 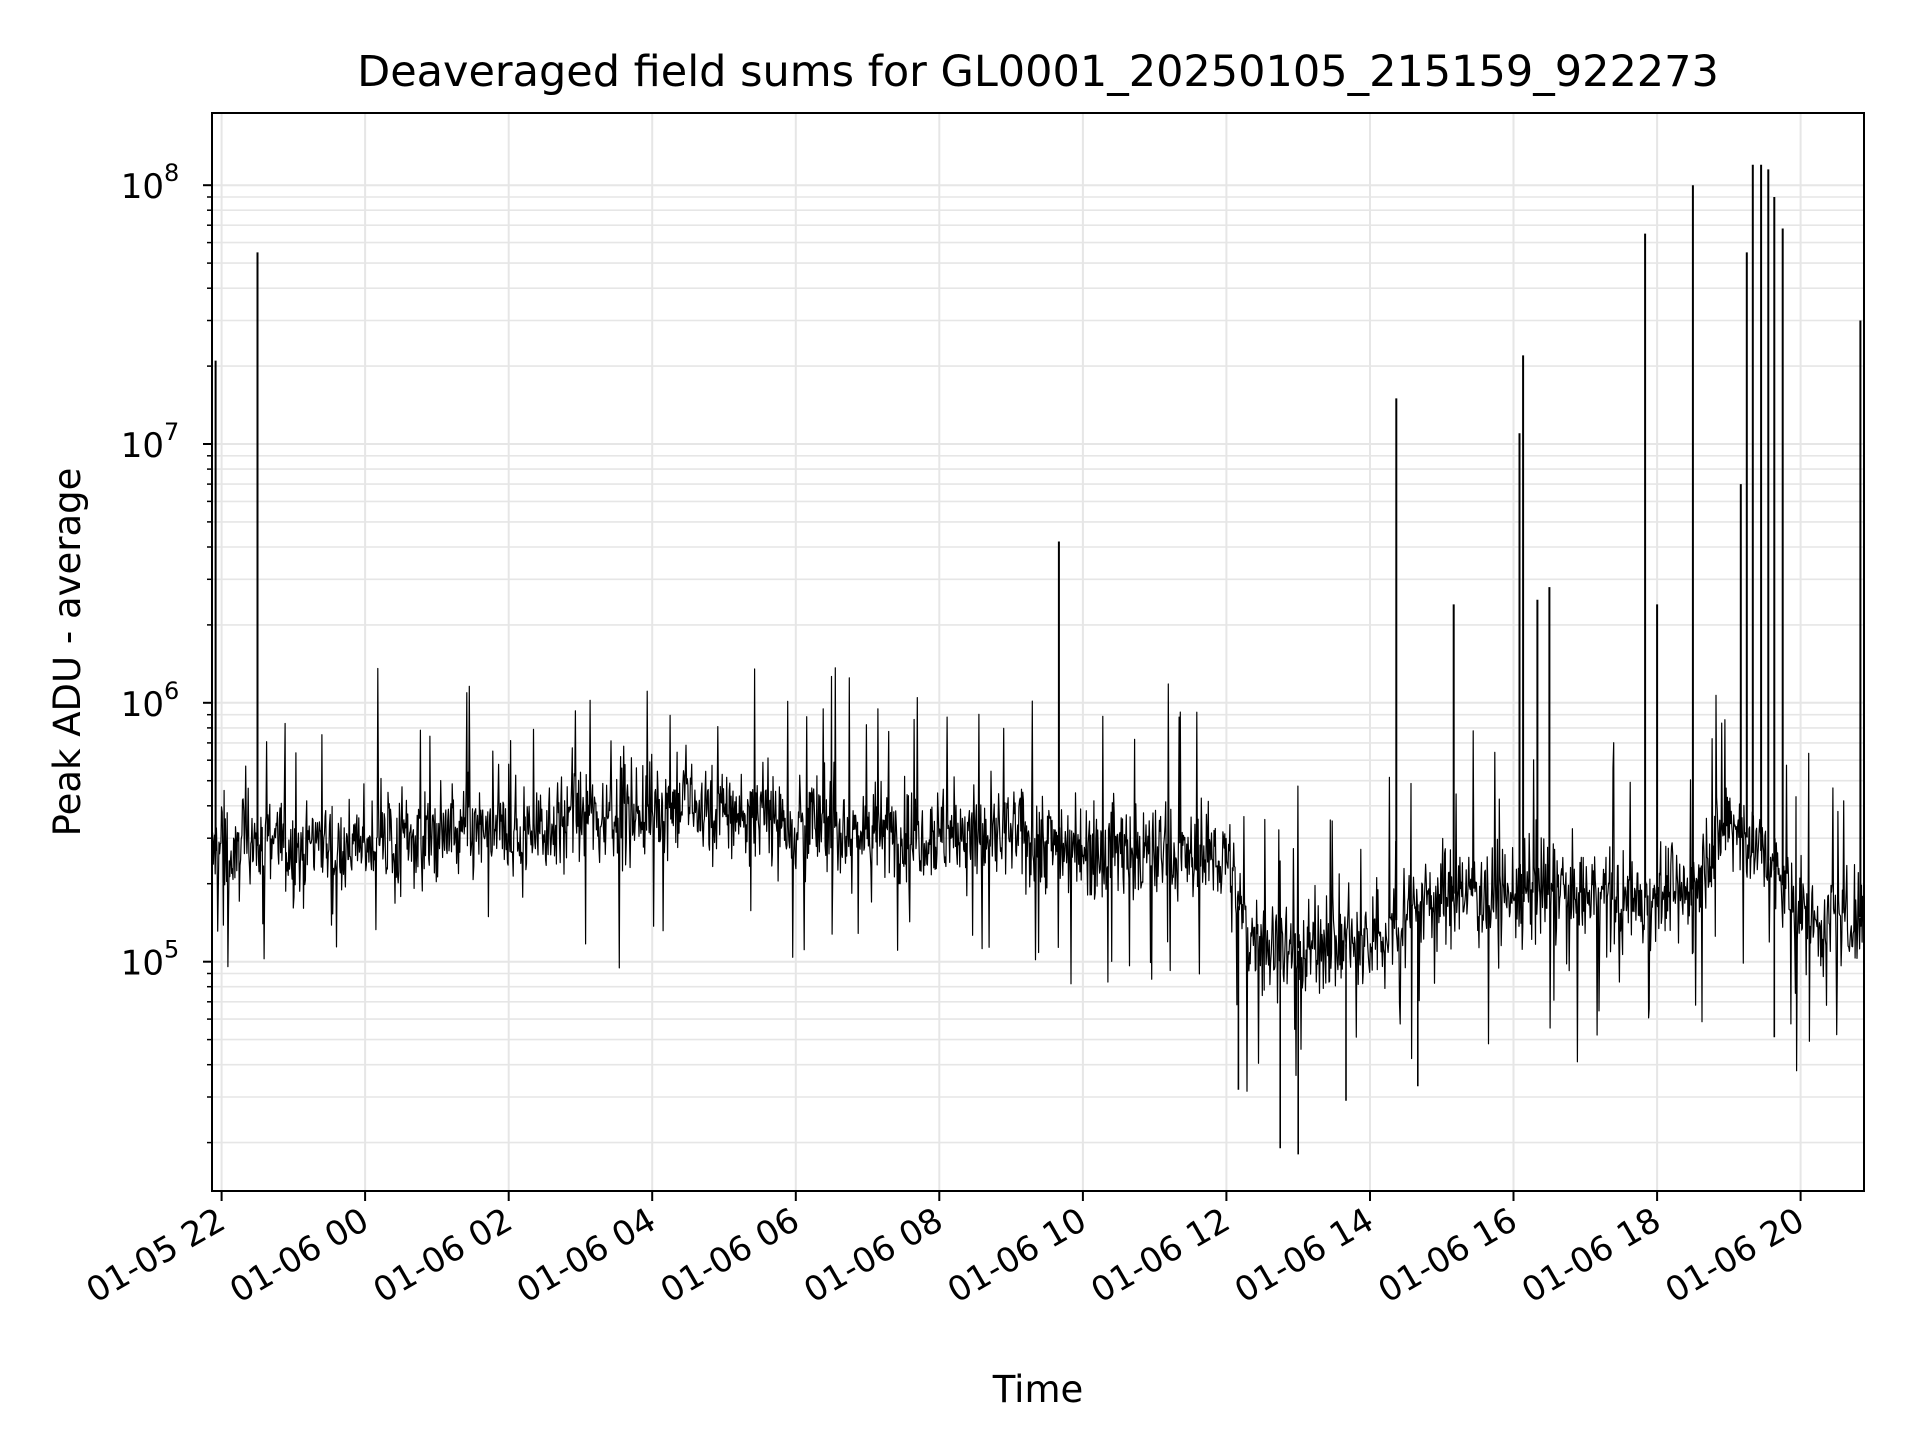 I want to click on y-axis-label: Peak ADU - average, so click(x=67, y=652).